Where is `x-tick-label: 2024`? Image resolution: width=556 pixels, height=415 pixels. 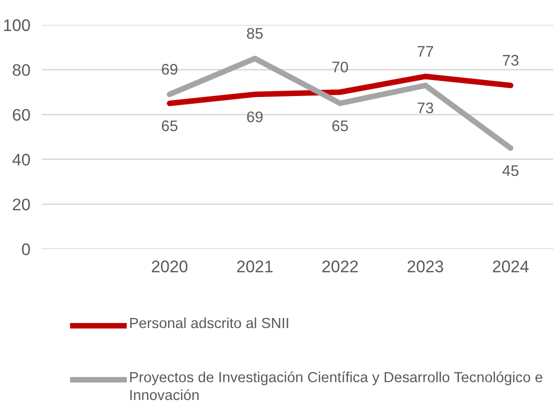 x-tick-label: 2024 is located at coordinates (510, 266).